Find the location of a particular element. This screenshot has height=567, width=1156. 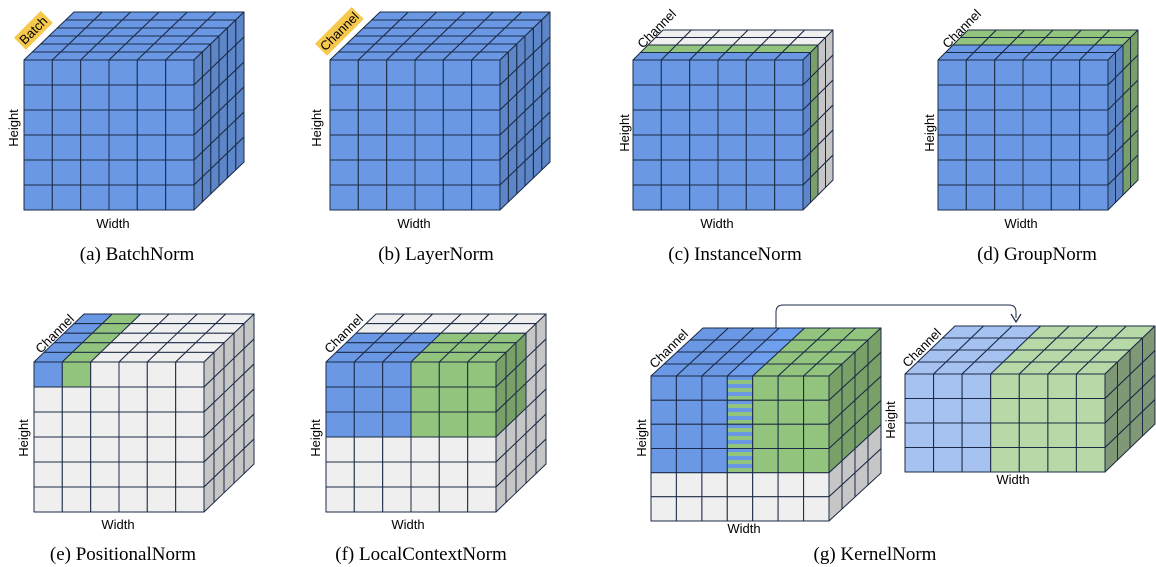

caption: (a) BatchNorm is located at coordinates (137, 254).